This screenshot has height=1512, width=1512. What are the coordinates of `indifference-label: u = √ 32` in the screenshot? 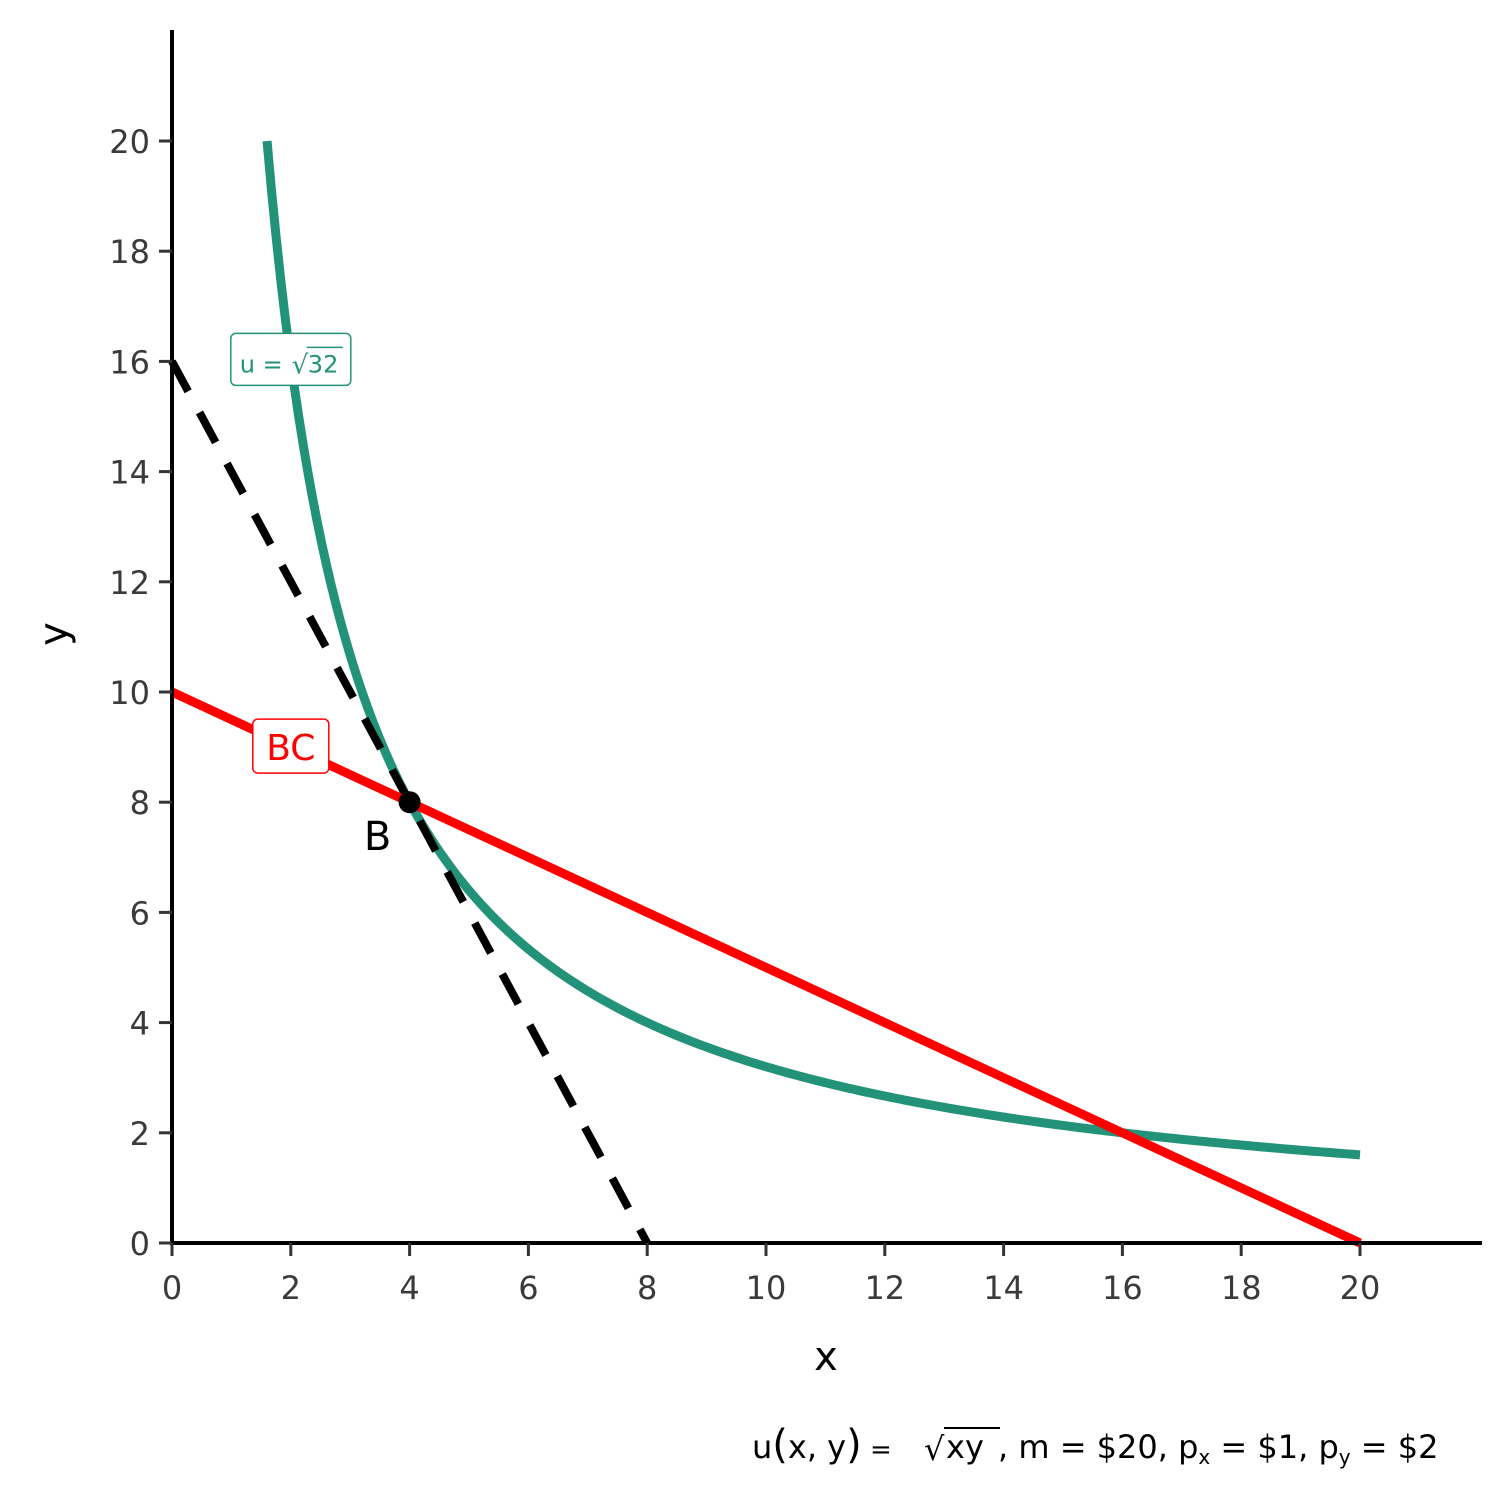 It's located at (291, 363).